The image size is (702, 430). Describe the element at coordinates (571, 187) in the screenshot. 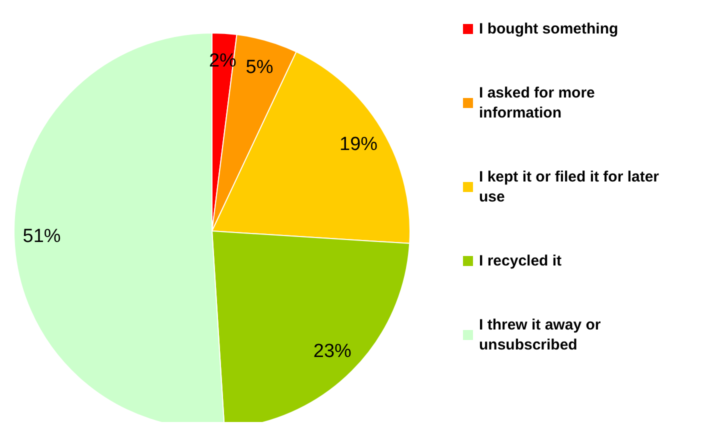

I see `legend-label: I kept it or filed it for later use` at that location.